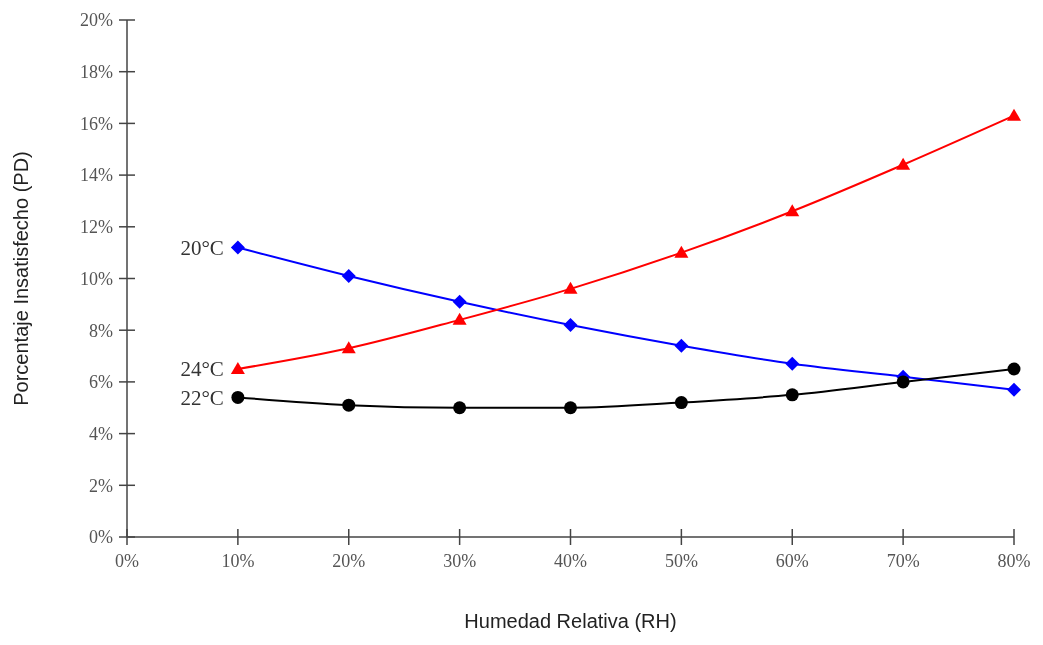  Describe the element at coordinates (101, 382) in the screenshot. I see `y-tick-label: 6%` at that location.